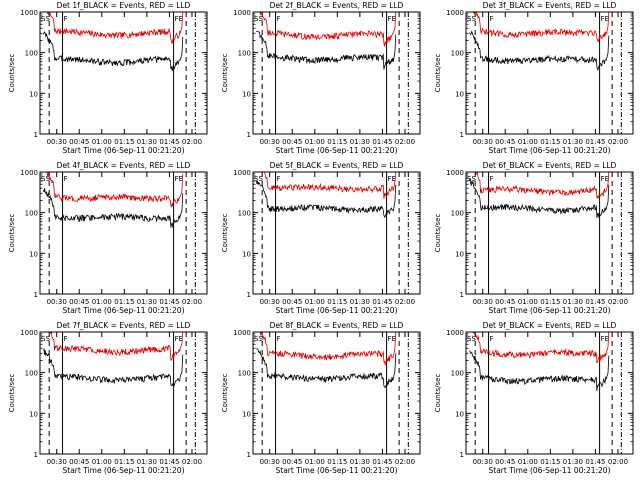 The height and width of the screenshot is (480, 640). Describe the element at coordinates (550, 5) in the screenshot. I see `chart-title: Det 3f_BLACK = Events, RED = LLD` at that location.